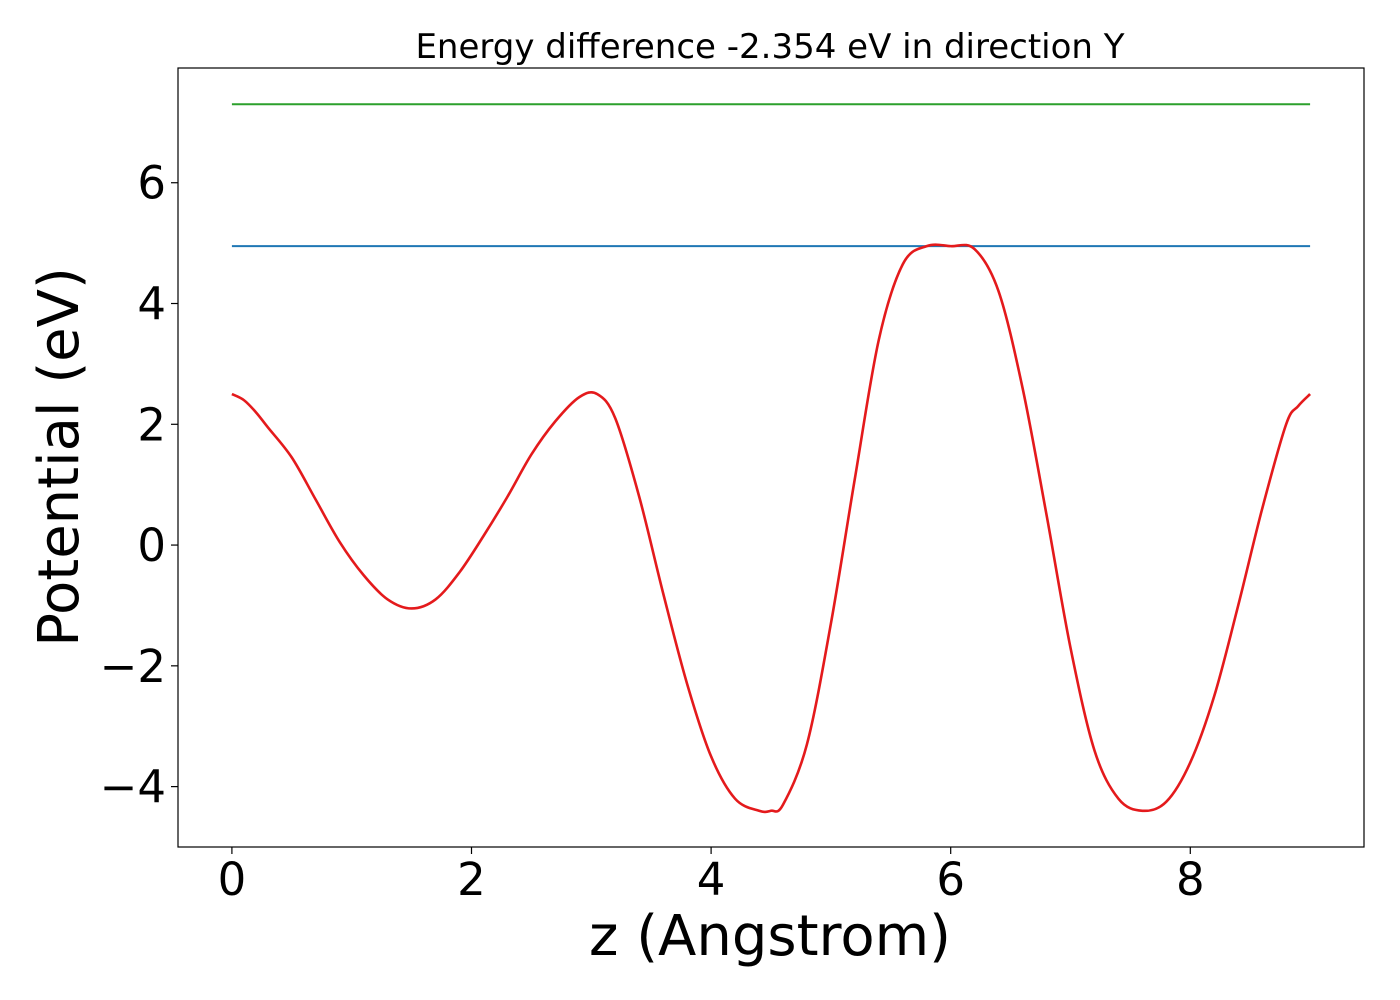 This screenshot has width=1400, height=1000. What do you see at coordinates (1190, 879) in the screenshot?
I see `x-tick-label: 8` at bounding box center [1190, 879].